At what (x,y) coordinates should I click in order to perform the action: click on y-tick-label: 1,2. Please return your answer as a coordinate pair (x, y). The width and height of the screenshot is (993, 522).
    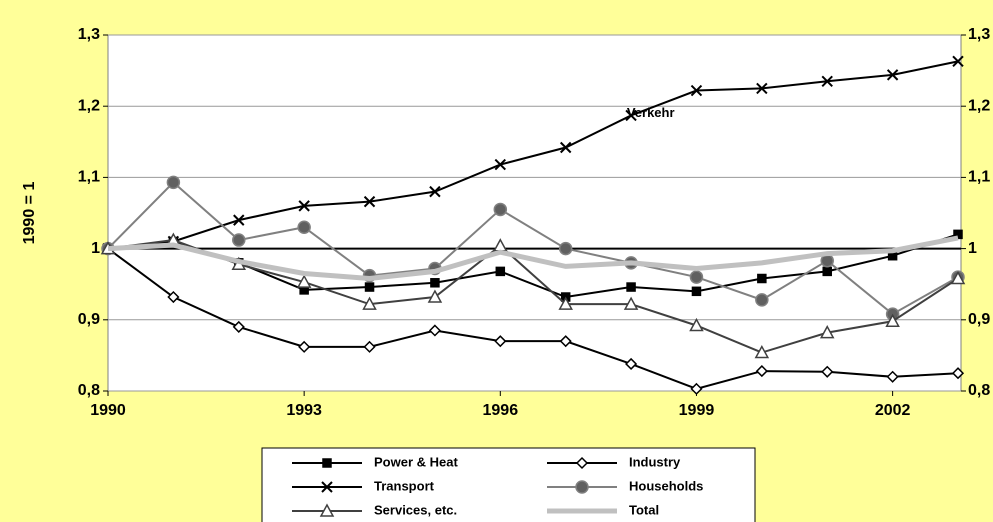
    Looking at the image, I should click on (89, 105).